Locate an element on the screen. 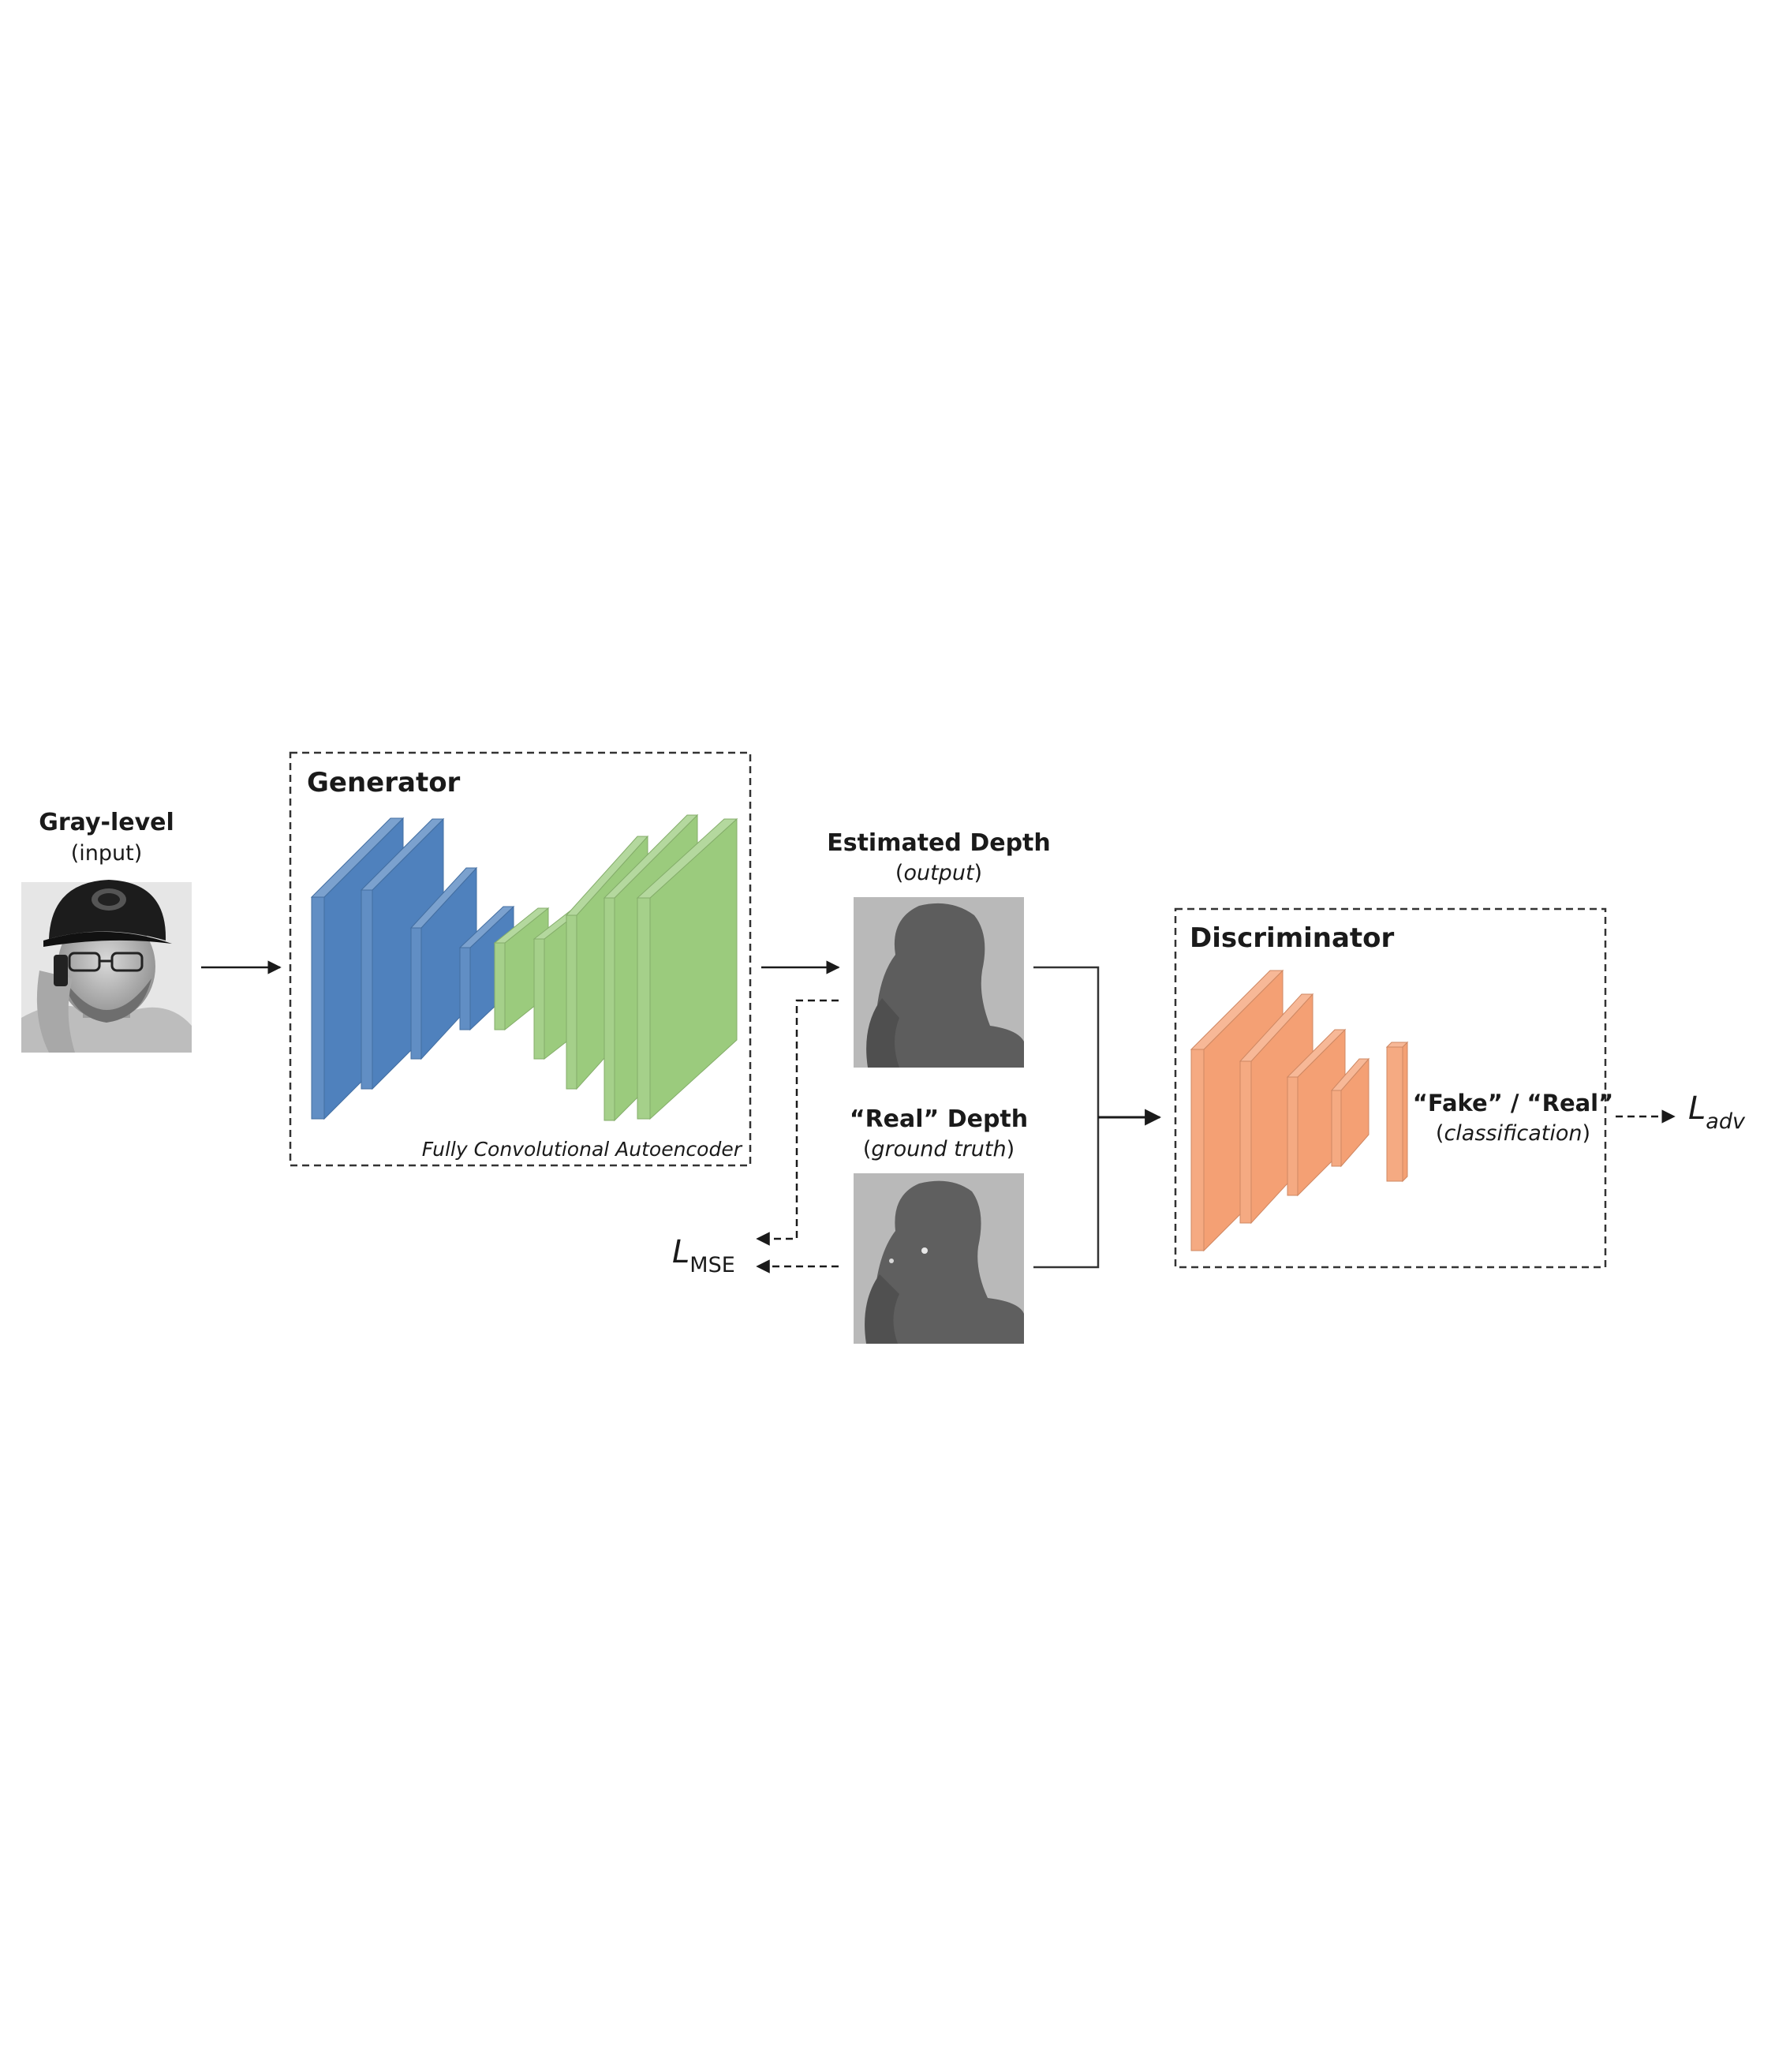 This screenshot has width=1775, height=2072. generator-box is located at coordinates (520, 959).